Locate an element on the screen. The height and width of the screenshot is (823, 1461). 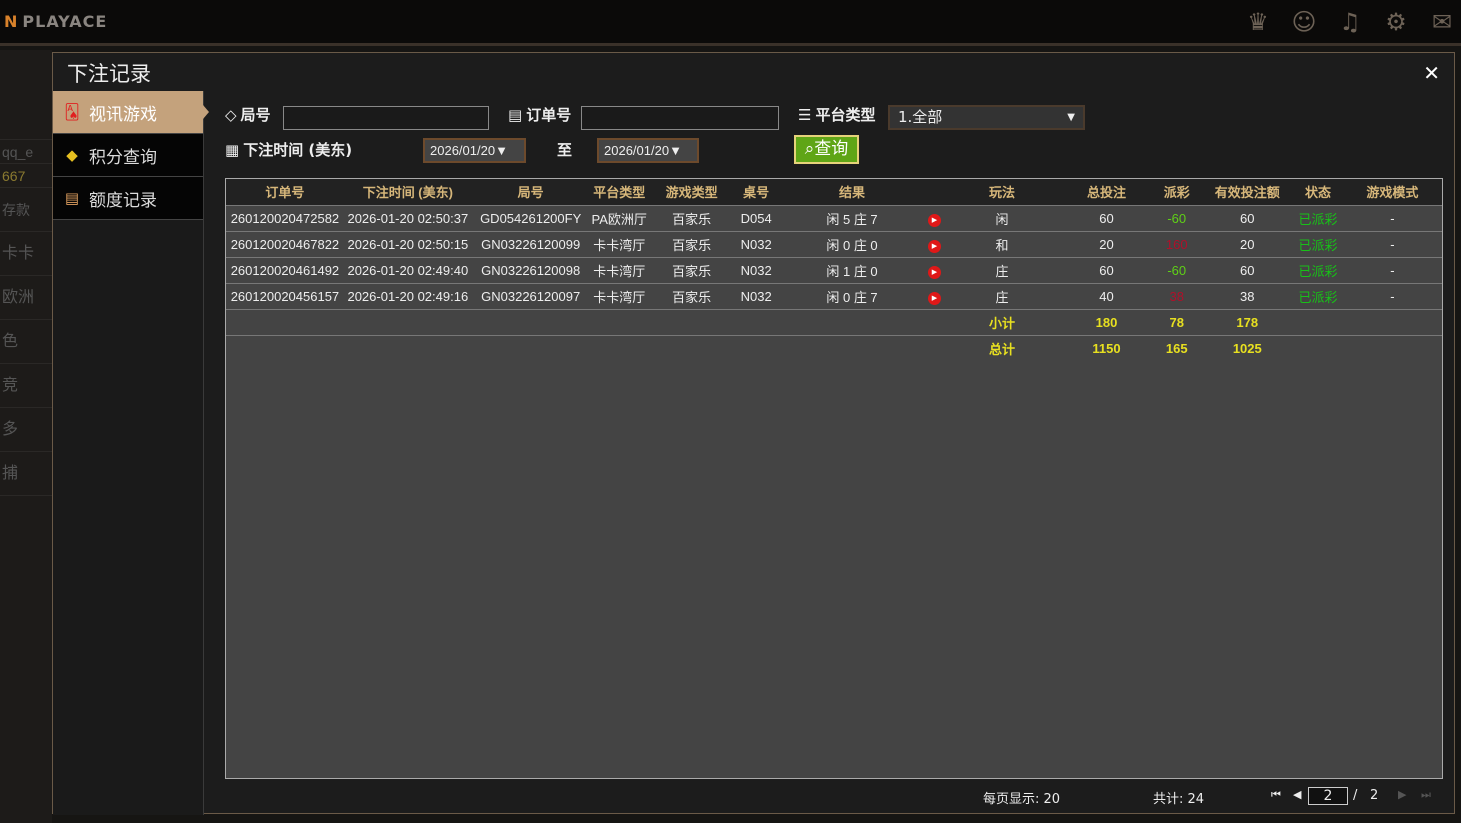
page-input: 2 is located at coordinates (1328, 796).